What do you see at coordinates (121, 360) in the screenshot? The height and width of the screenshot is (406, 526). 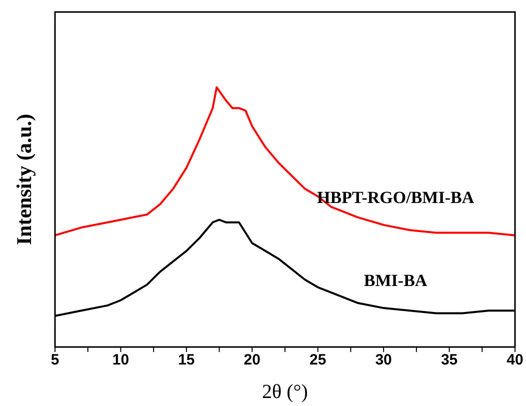 I see `x-tick-label: 10` at bounding box center [121, 360].